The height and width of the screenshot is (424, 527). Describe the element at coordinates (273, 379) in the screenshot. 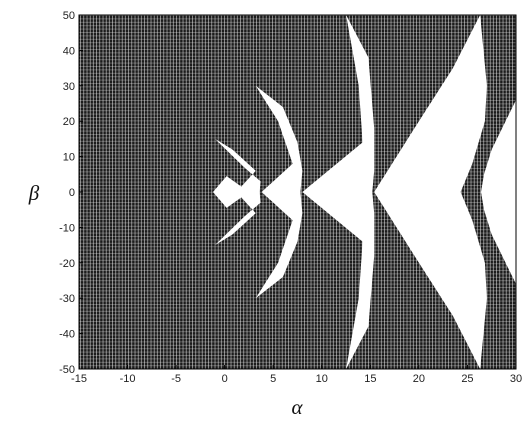

I see `x-tick-label: 5` at that location.